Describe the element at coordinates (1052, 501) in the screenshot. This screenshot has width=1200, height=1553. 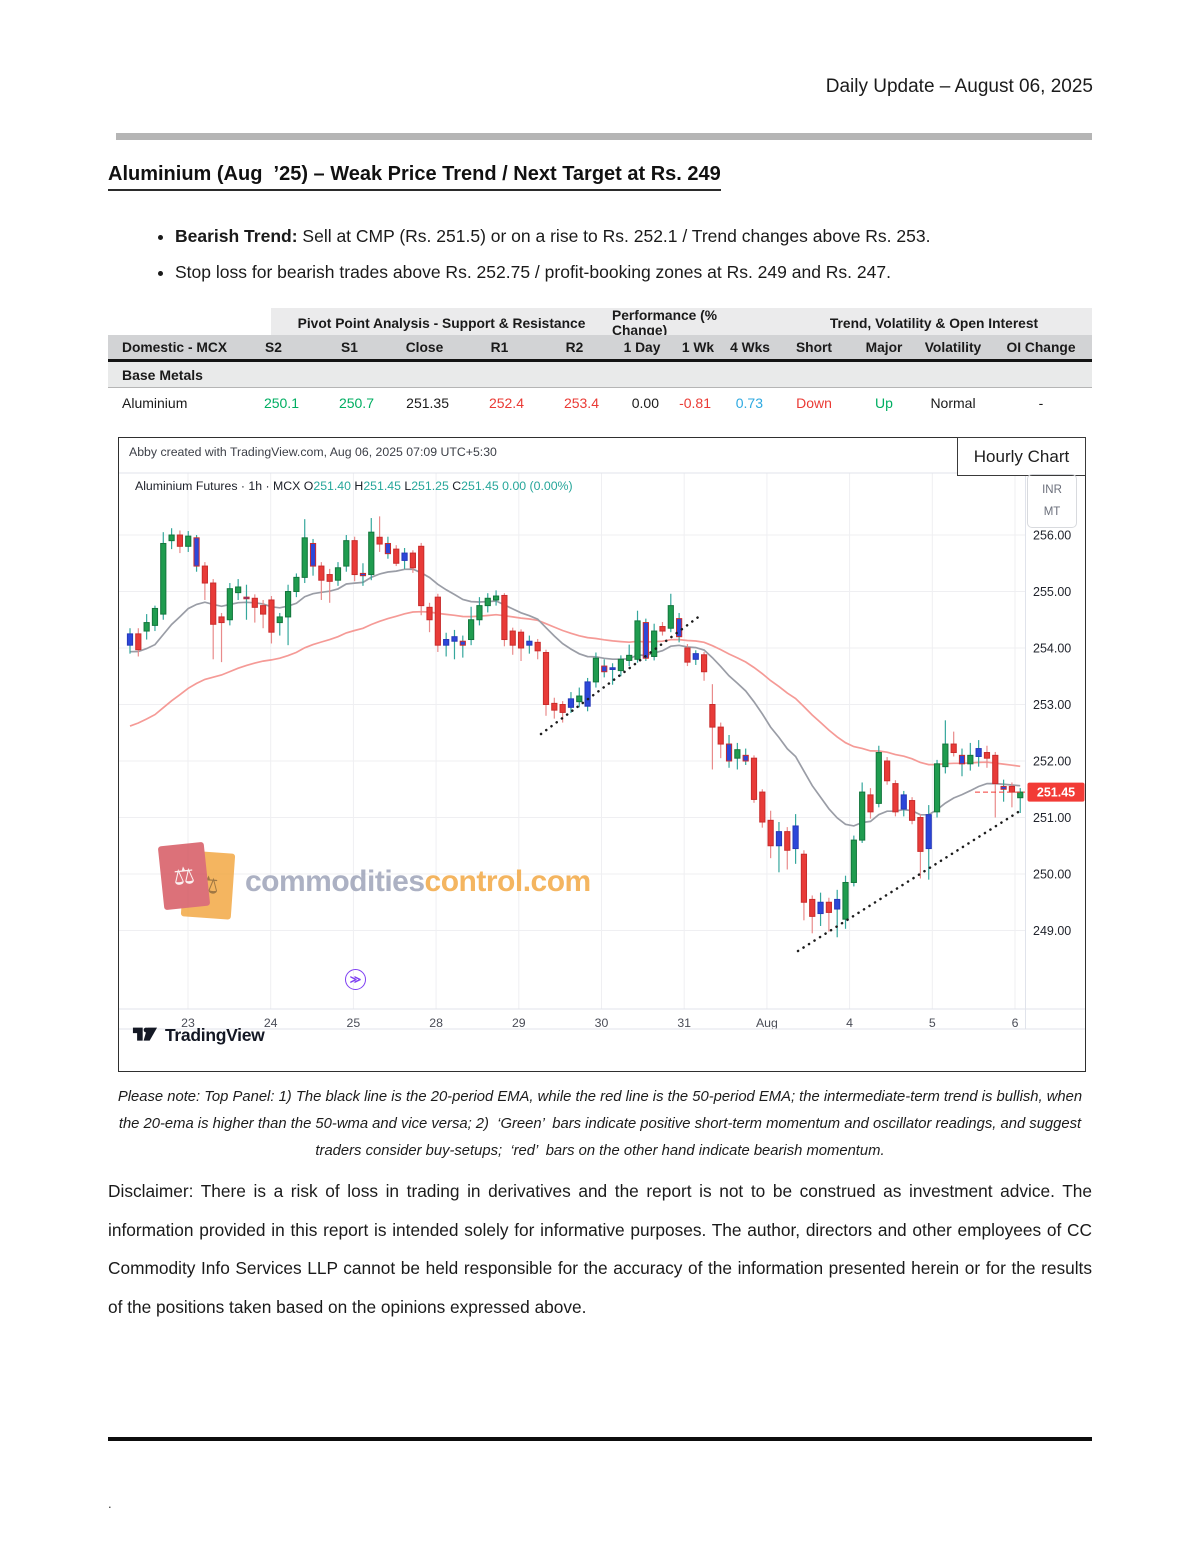
I see `currency-unit-selector: INR MT` at that location.